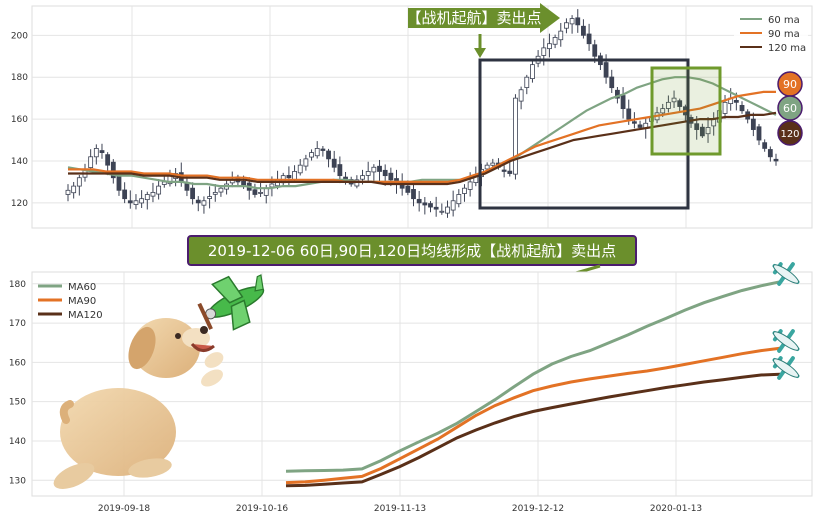  Describe the element at coordinates (82, 287) in the screenshot. I see `legend-label-ma60: MA60` at that location.